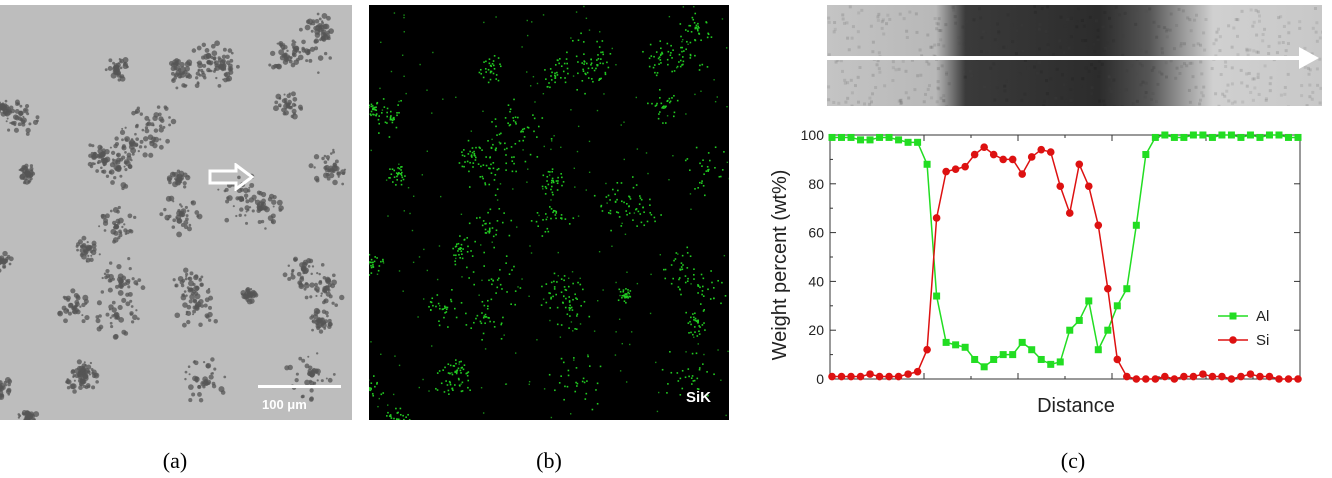  I want to click on y-tick-label: 40, so click(816, 281).